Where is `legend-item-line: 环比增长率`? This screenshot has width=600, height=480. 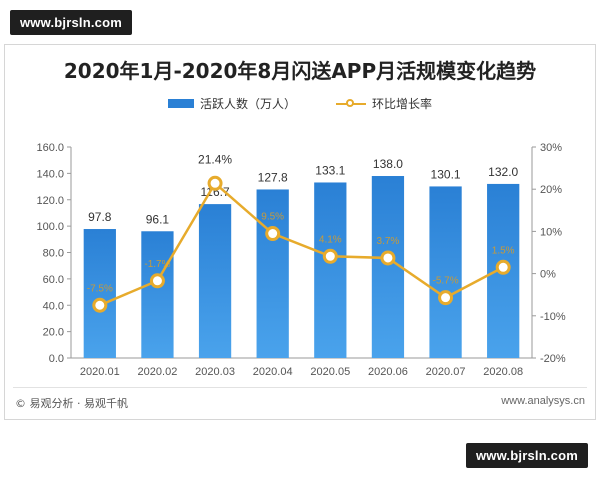
legend-item-line: 环比增长率 is located at coordinates (384, 103).